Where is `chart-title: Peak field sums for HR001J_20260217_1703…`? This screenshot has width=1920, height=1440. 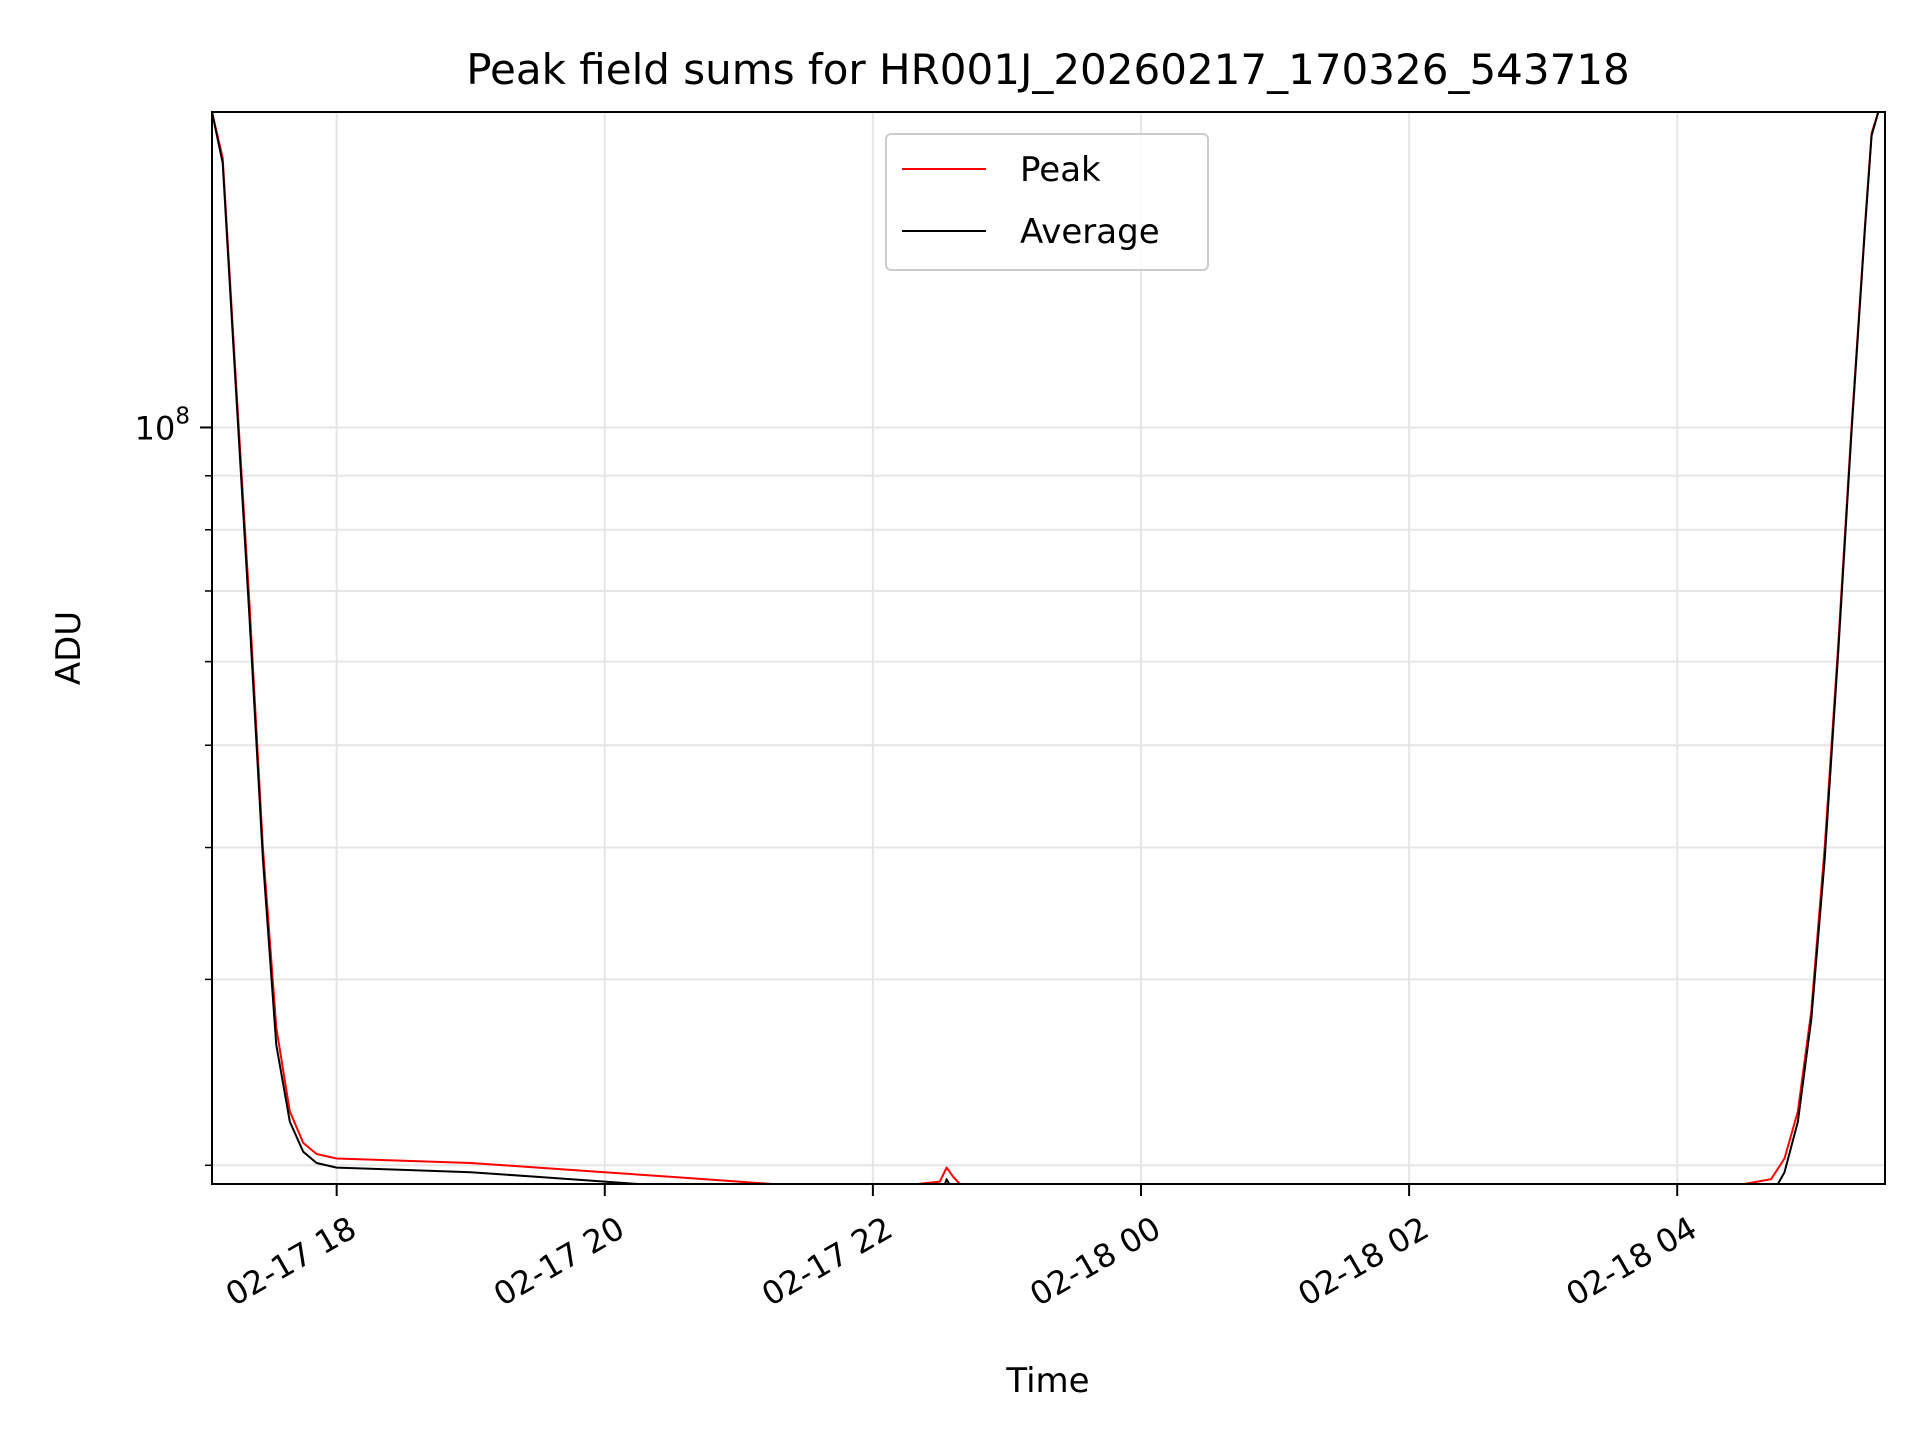 chart-title: Peak field sums for HR001J_20260217_1703… is located at coordinates (1048, 69).